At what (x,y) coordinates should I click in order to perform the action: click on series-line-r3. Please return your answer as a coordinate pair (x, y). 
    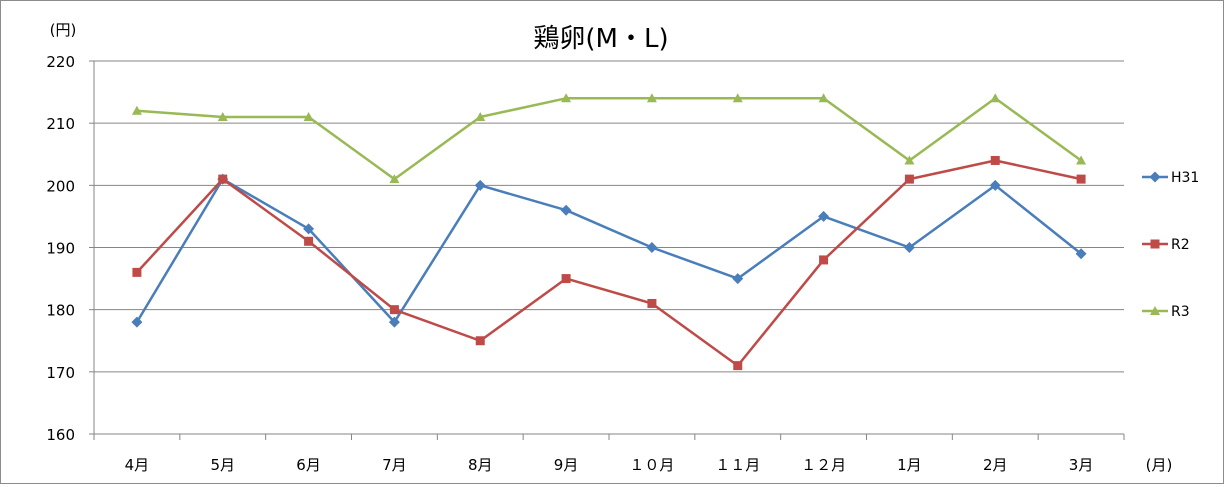
    Looking at the image, I should click on (609, 139).